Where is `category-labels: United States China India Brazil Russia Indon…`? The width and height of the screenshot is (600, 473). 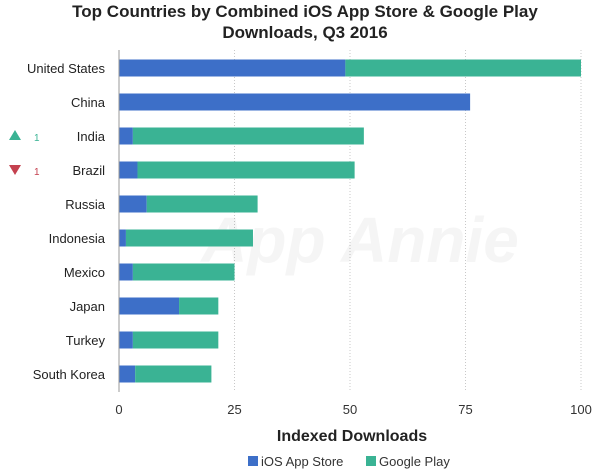 category-labels: United States China India Brazil Russia Indon… is located at coordinates (66, 221).